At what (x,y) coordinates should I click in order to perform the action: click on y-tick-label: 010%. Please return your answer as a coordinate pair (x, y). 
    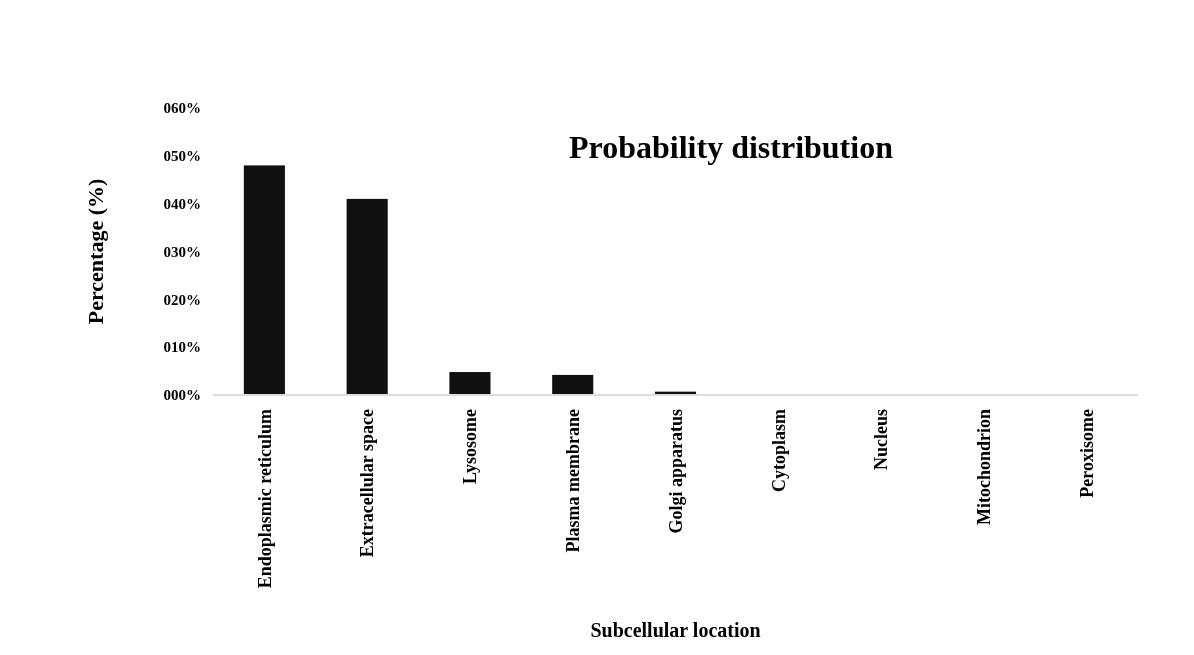
    Looking at the image, I should click on (182, 347).